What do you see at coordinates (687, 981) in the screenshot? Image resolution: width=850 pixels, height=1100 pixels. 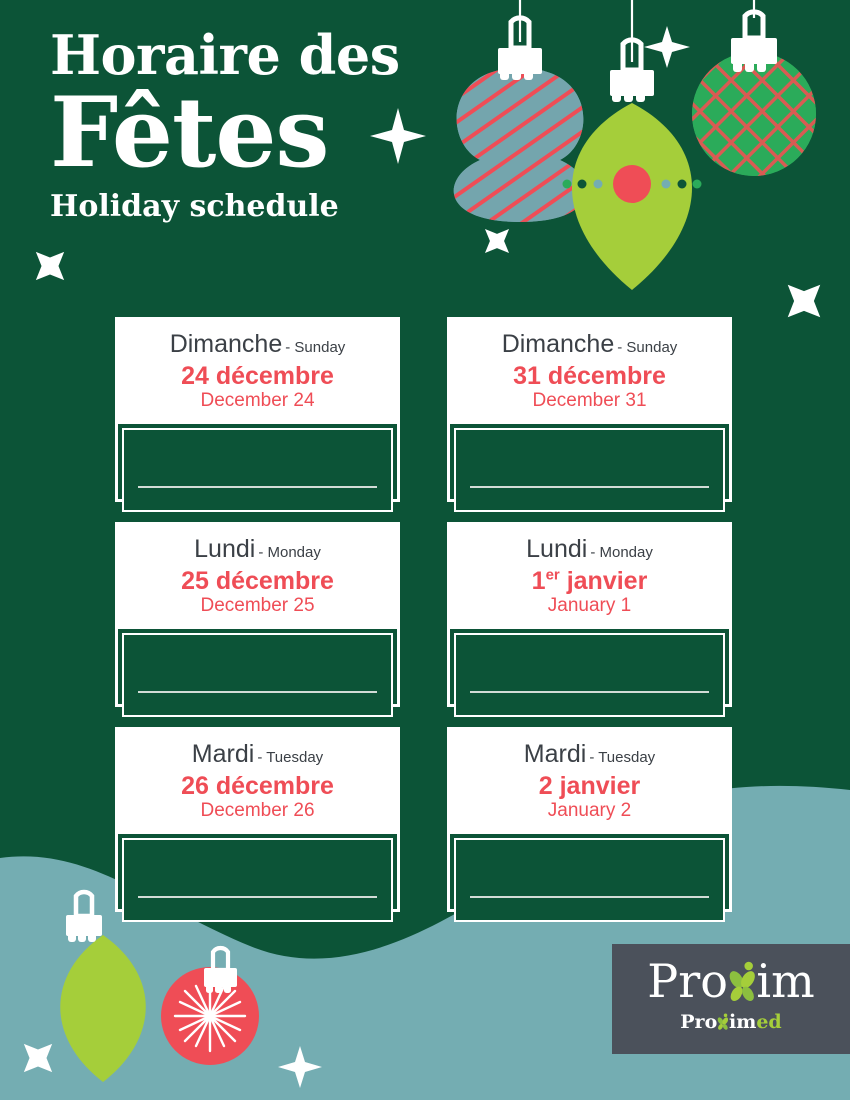 I see `logo-pro-text: Pro` at bounding box center [687, 981].